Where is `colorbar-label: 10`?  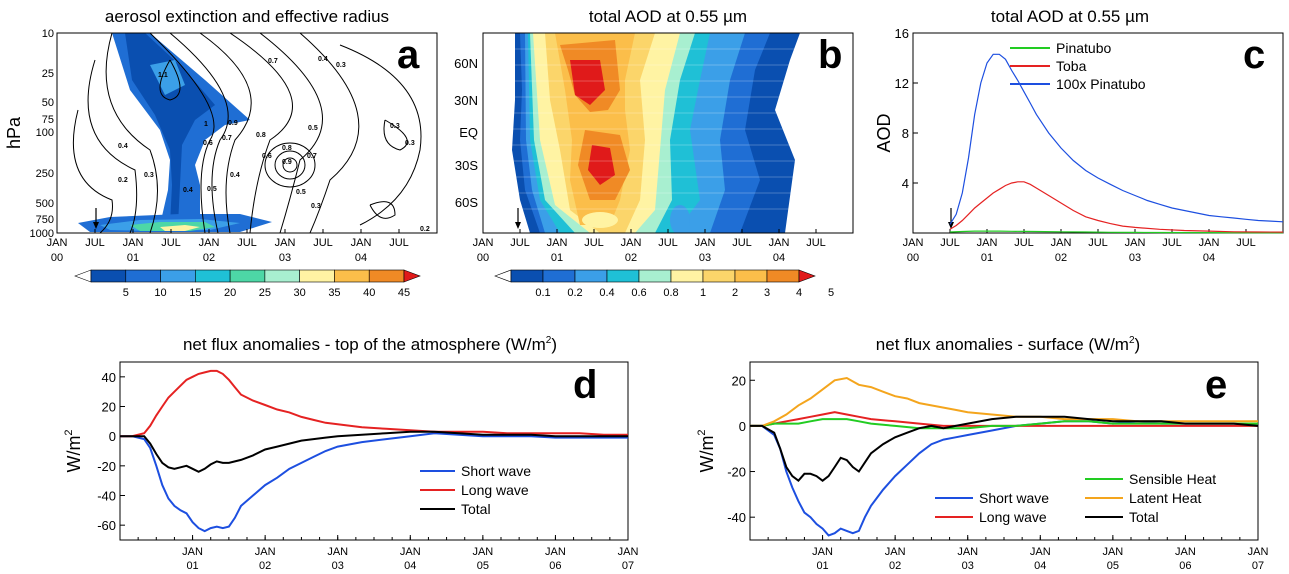
colorbar-label: 10 is located at coordinates (160, 293).